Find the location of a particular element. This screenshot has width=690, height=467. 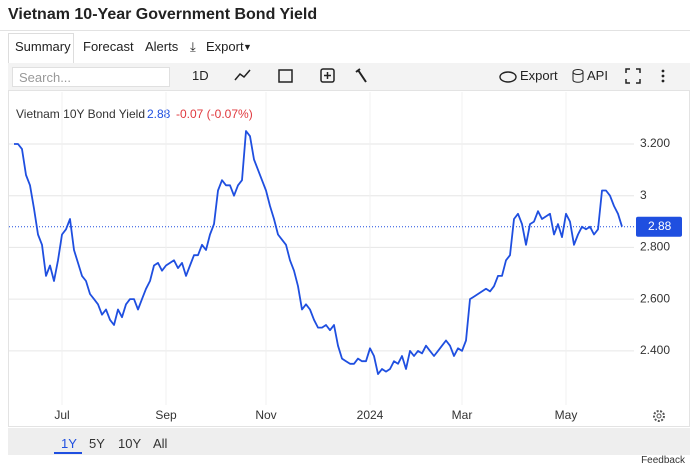

legend-value: 2.88 is located at coordinates (159, 114).